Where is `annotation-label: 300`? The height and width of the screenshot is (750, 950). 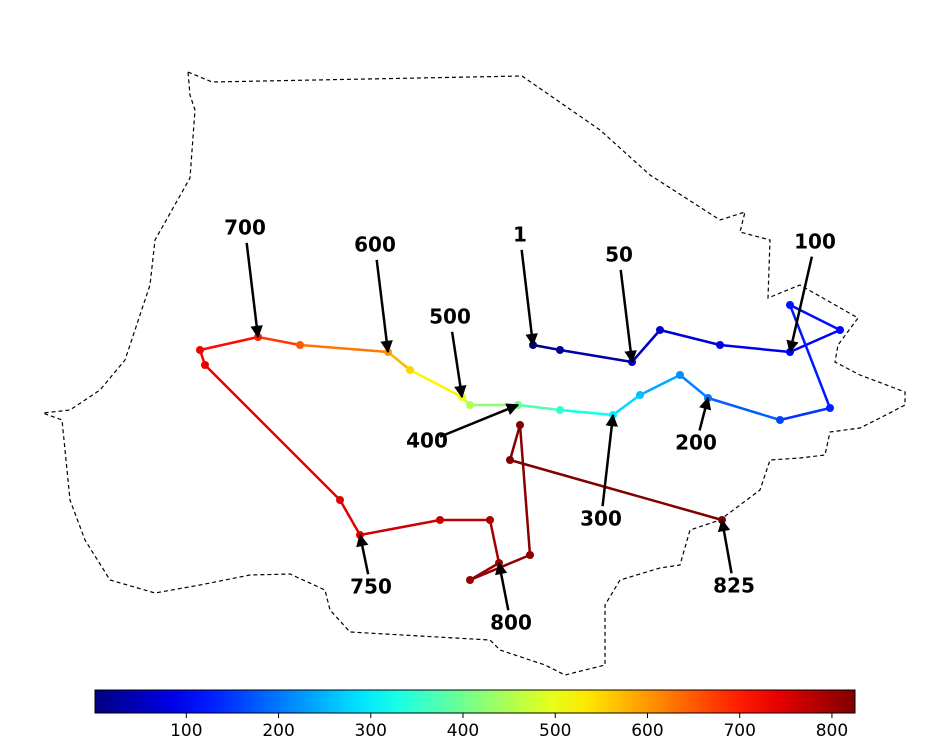
annotation-label: 300 is located at coordinates (601, 519).